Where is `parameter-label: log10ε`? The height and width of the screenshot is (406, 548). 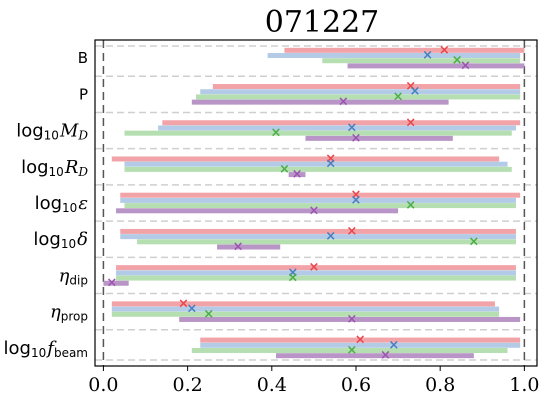
parameter-label: log10ε is located at coordinates (61, 204).